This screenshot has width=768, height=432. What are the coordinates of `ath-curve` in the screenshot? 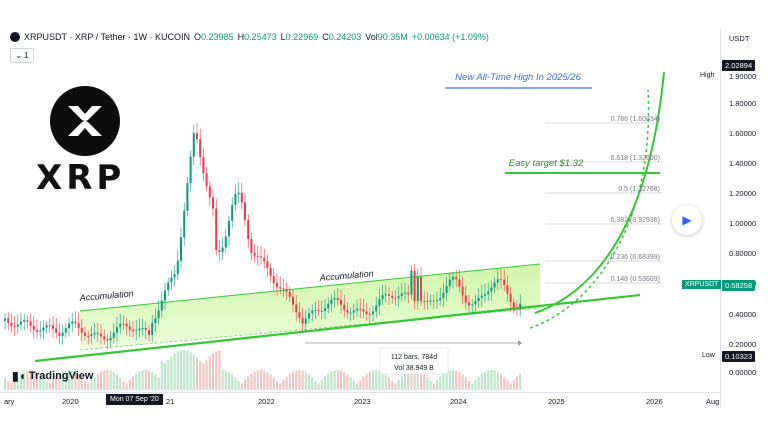 It's located at (599, 192).